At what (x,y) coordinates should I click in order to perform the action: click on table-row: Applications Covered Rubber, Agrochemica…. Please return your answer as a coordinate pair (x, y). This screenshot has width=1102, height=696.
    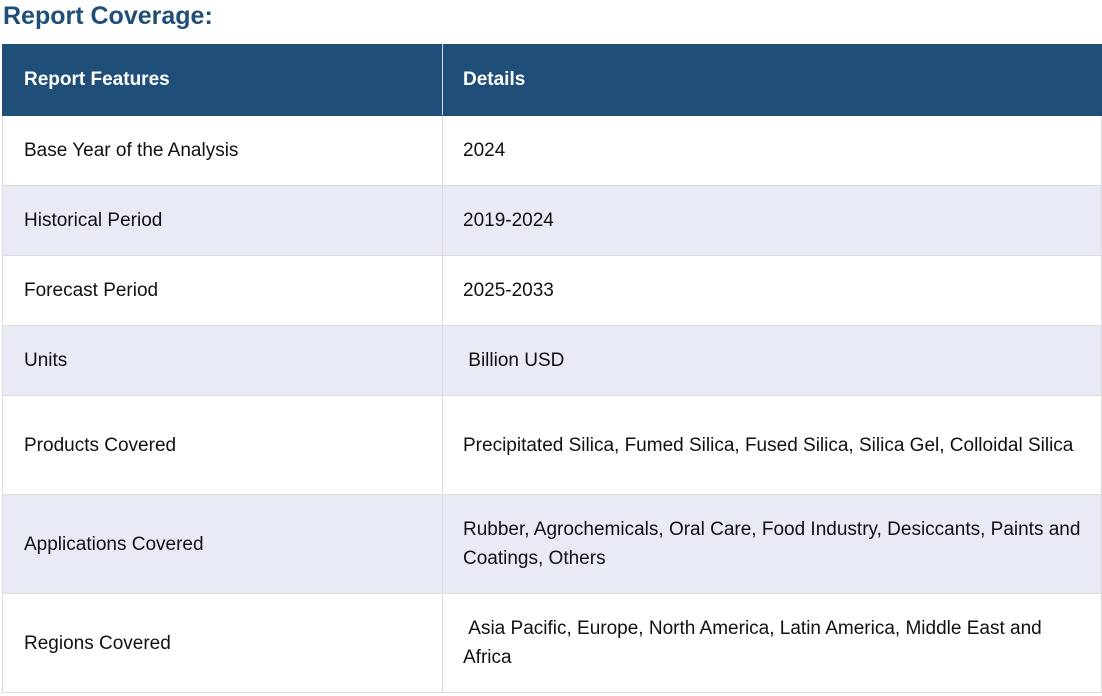
    Looking at the image, I should click on (552, 544).